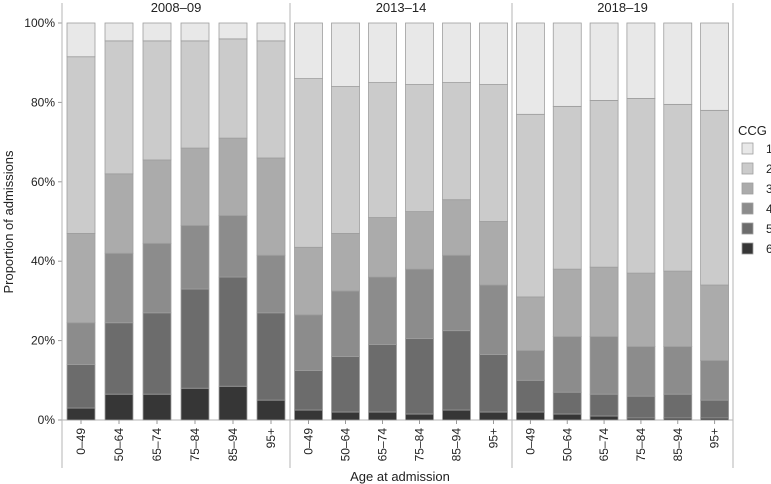 This screenshot has height=484, width=771. Describe the element at coordinates (768, 169) in the screenshot. I see `legend-label: 2` at that location.